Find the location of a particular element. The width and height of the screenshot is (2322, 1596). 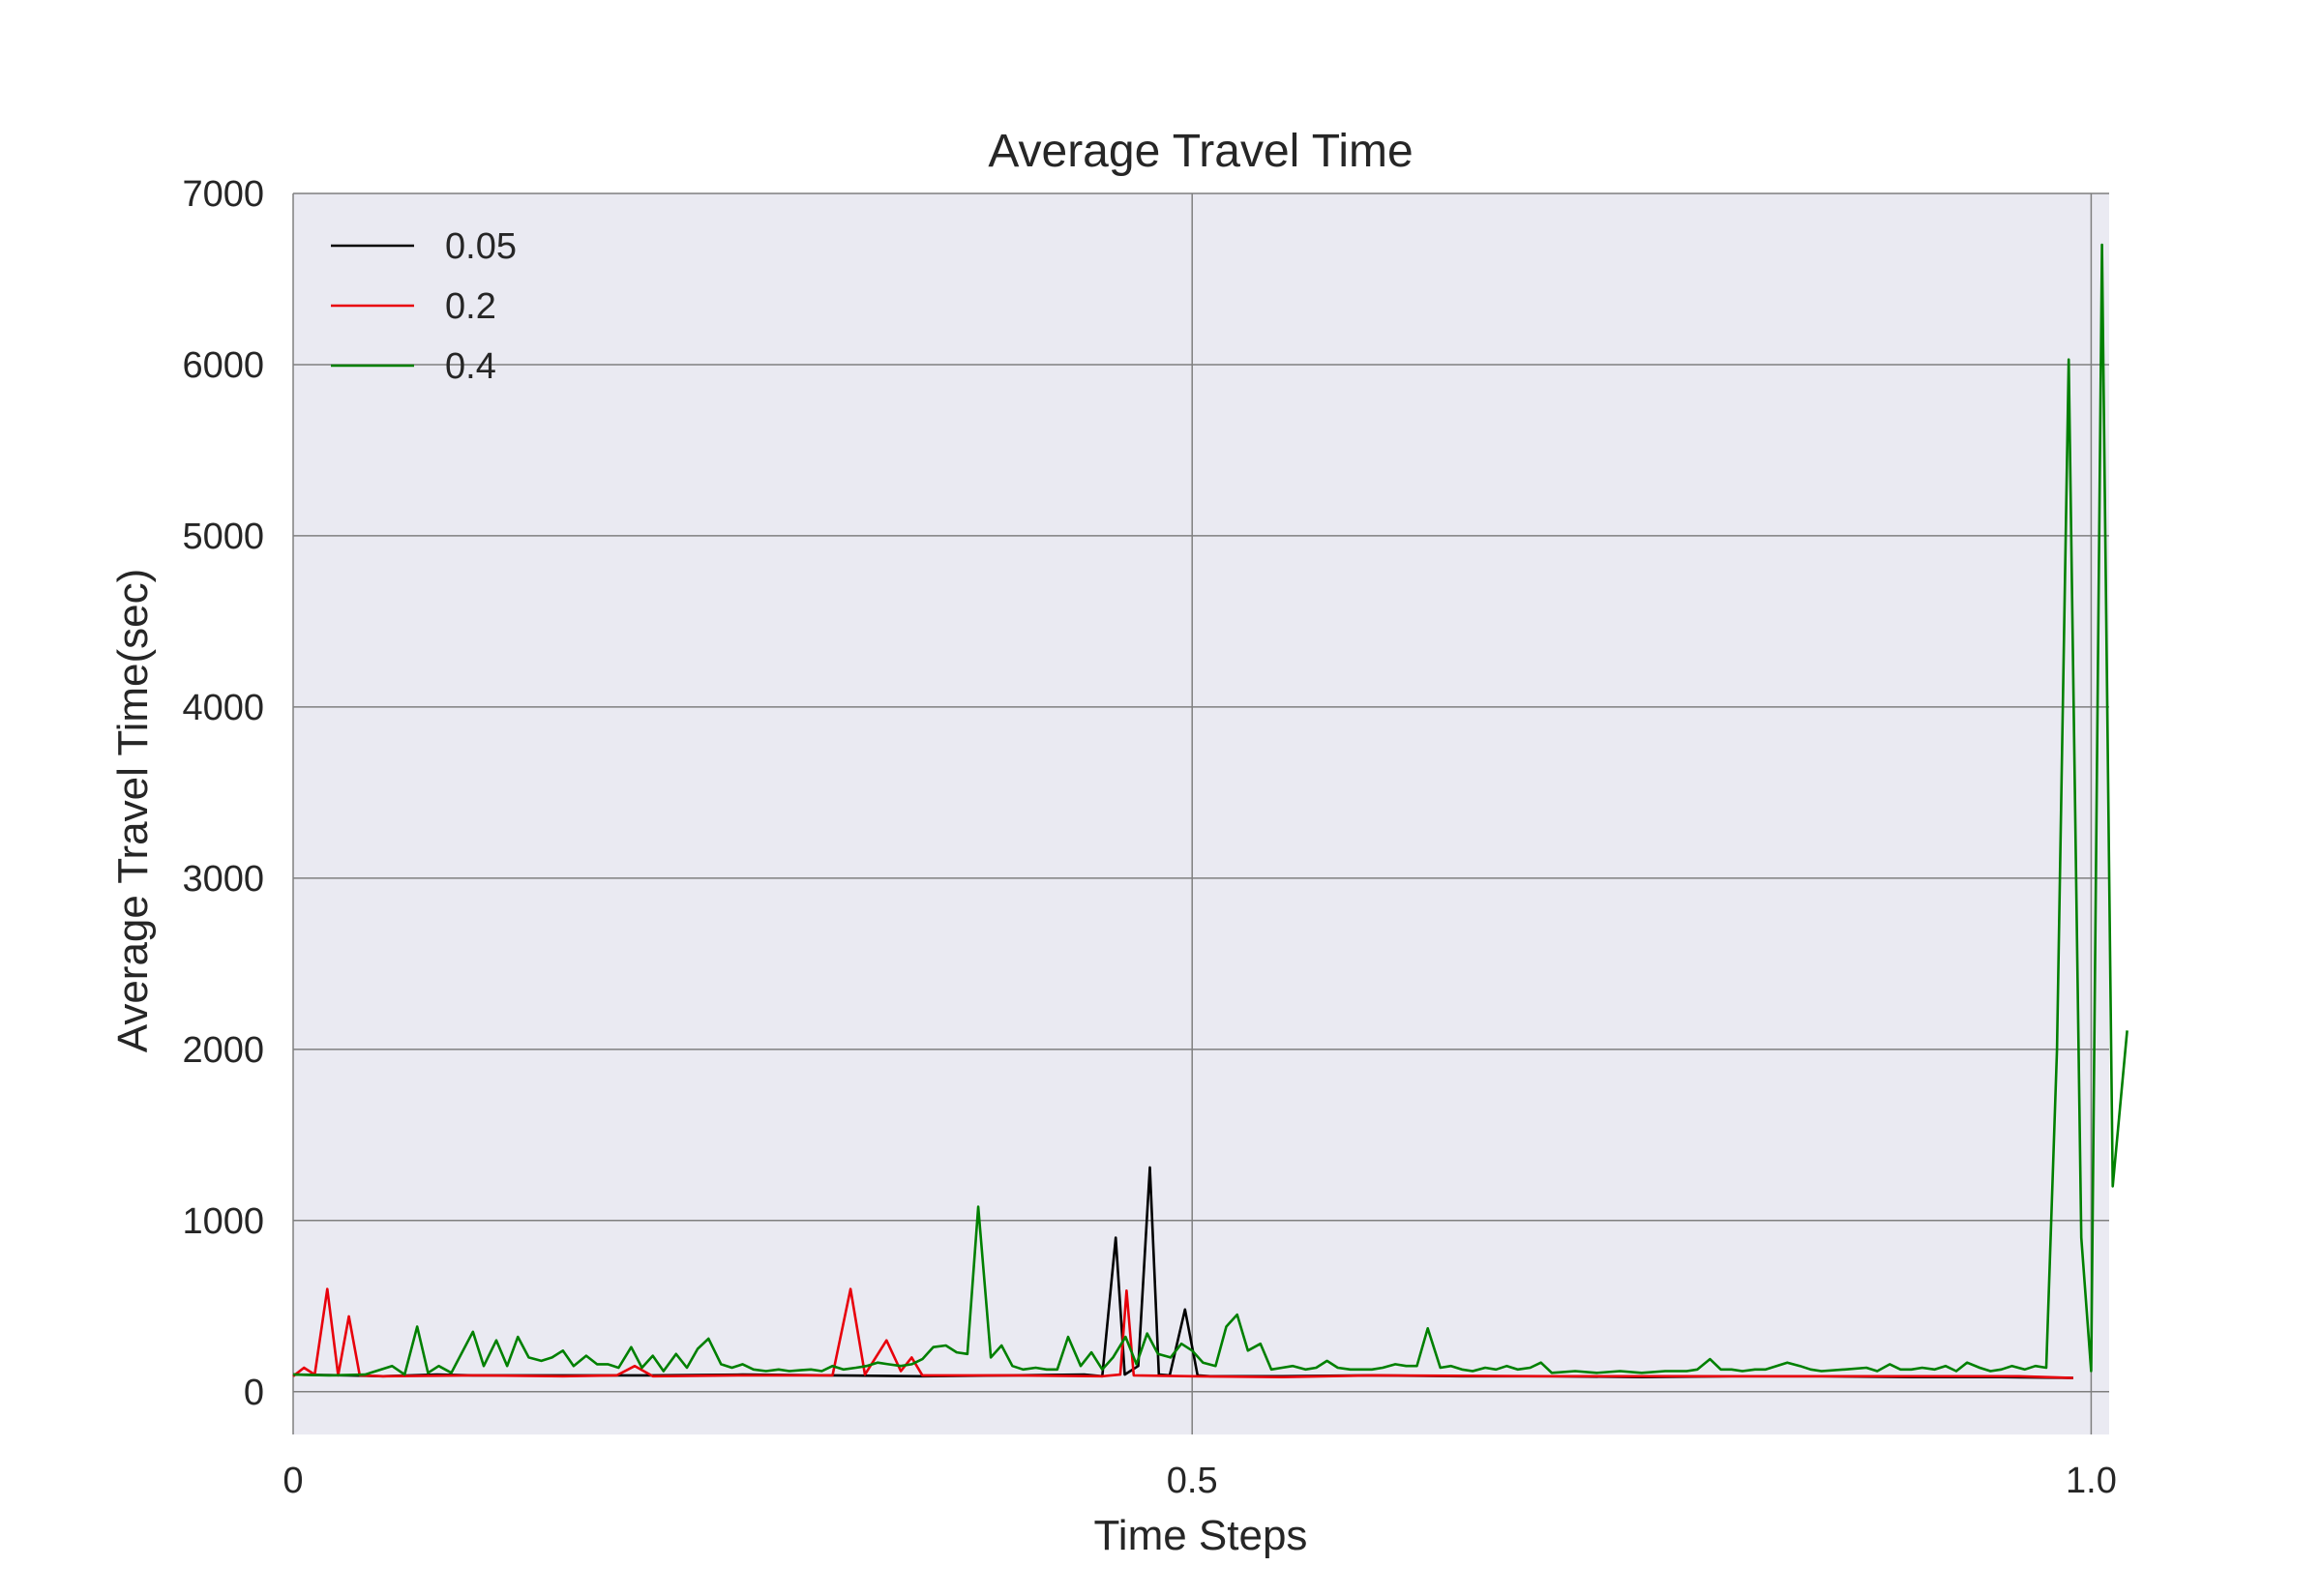

y-tick-label: 6000 is located at coordinates (223, 365).